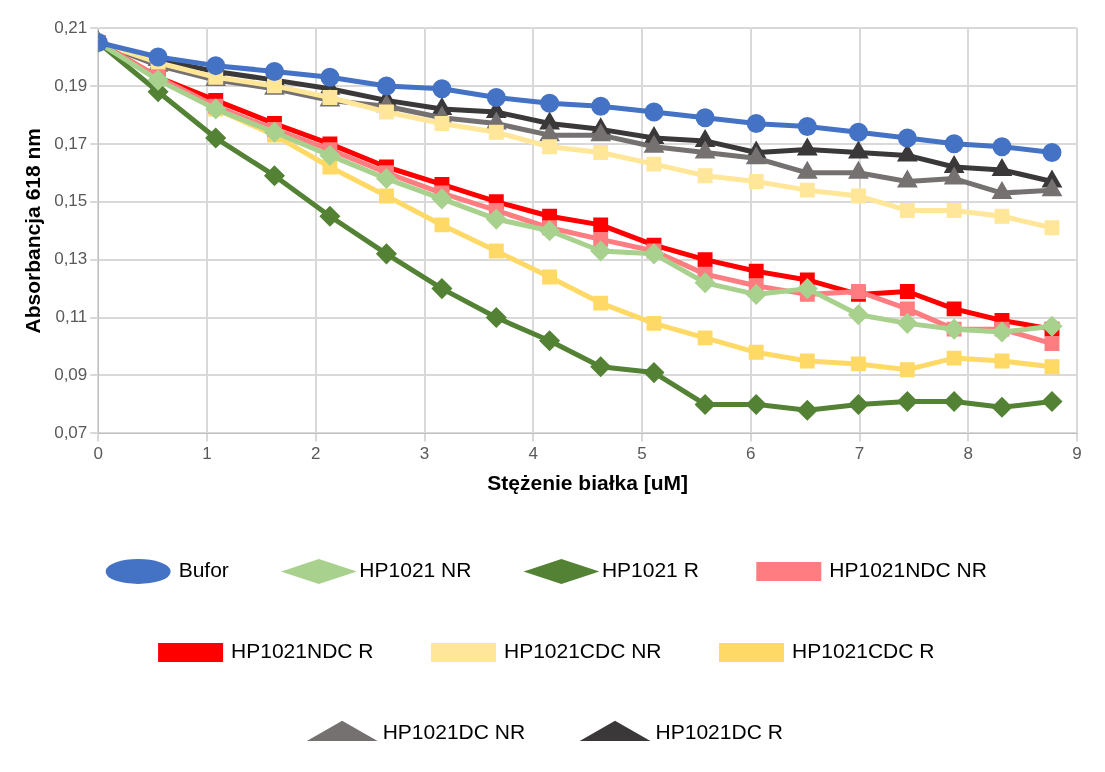  What do you see at coordinates (203, 570) in the screenshot?
I see `legend-label: Bufor` at bounding box center [203, 570].